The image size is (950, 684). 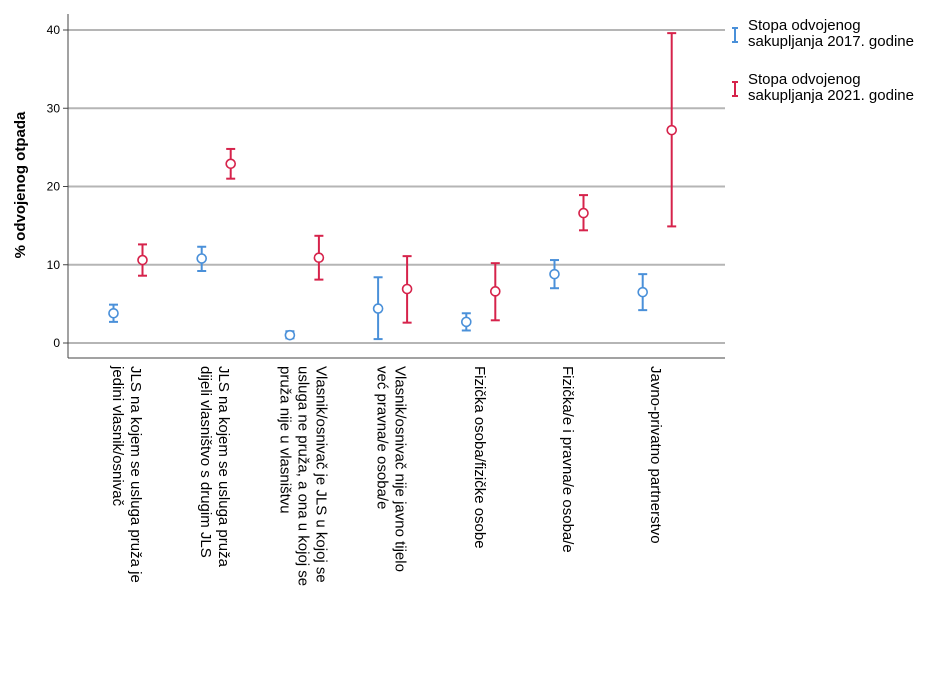 I want to click on category-label-line: JLS na kojem se usluga pruža, so click(x=223, y=467).